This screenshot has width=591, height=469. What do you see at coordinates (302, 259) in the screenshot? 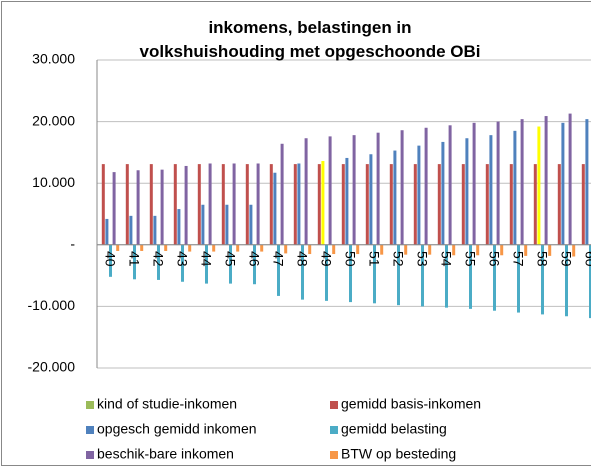
I see `x-tick-label: 48` at bounding box center [302, 259].